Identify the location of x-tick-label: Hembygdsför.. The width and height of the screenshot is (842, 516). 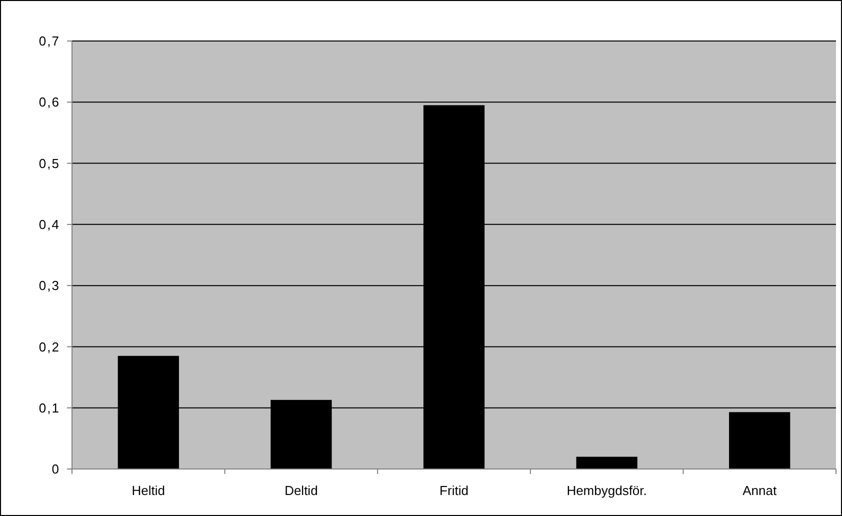
(606, 490).